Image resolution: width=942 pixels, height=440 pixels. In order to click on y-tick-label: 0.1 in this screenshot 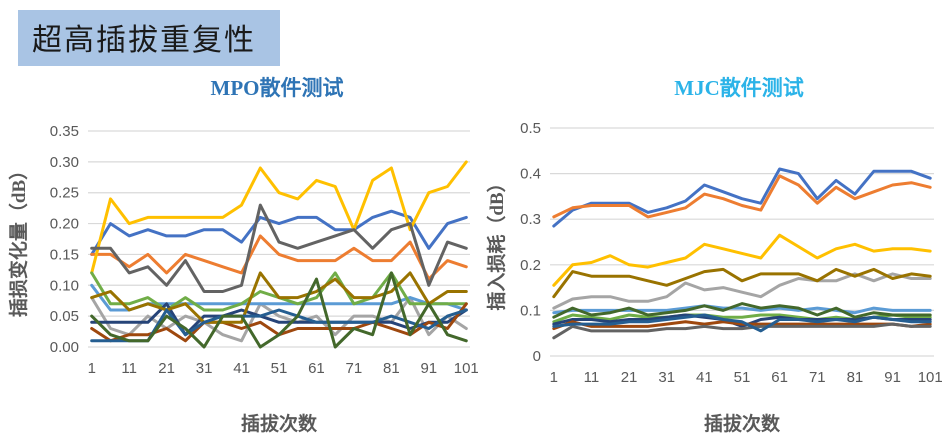, I will do `click(530, 310)`.